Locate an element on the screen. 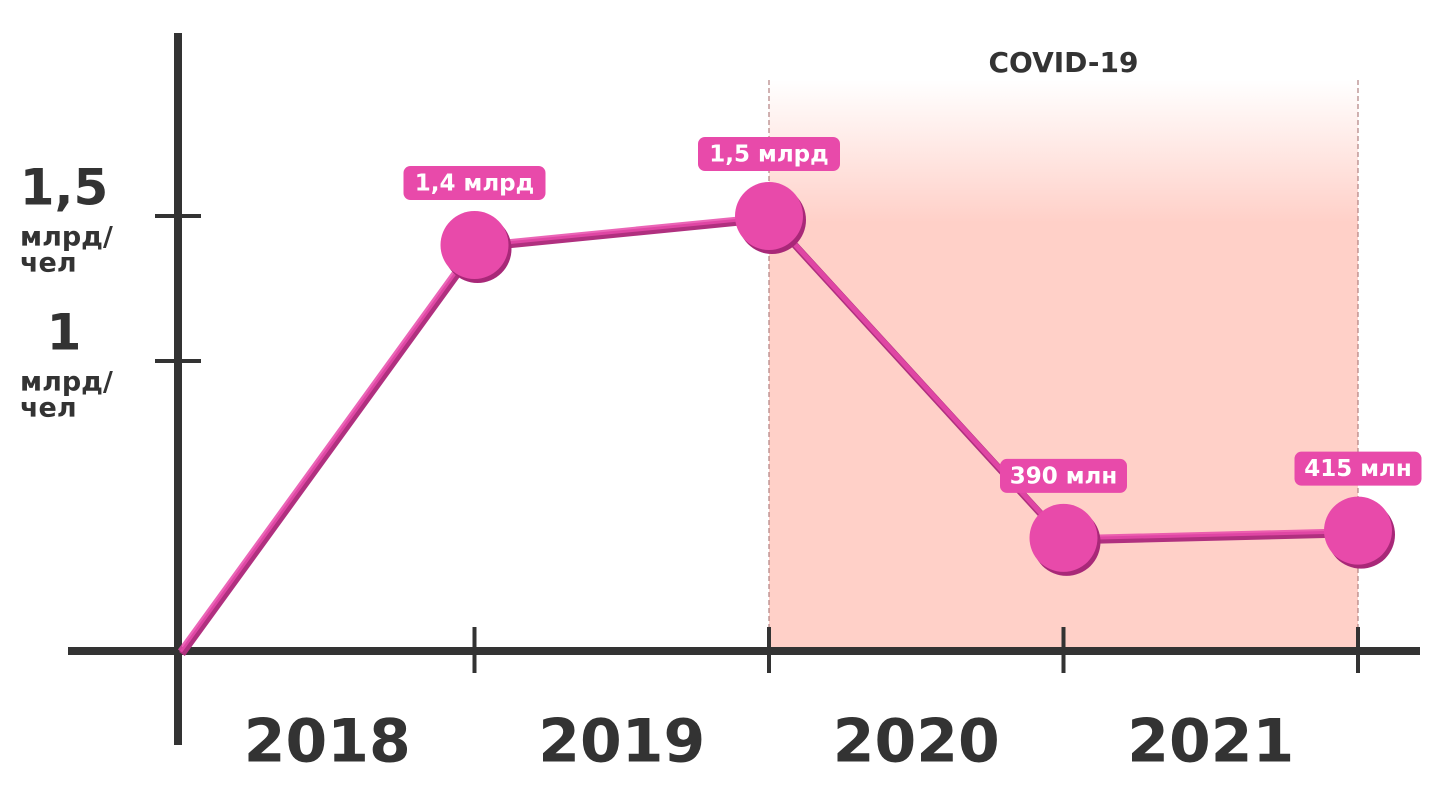 This screenshot has width=1452, height=800. x-tick-label: 2021 is located at coordinates (1210, 742).